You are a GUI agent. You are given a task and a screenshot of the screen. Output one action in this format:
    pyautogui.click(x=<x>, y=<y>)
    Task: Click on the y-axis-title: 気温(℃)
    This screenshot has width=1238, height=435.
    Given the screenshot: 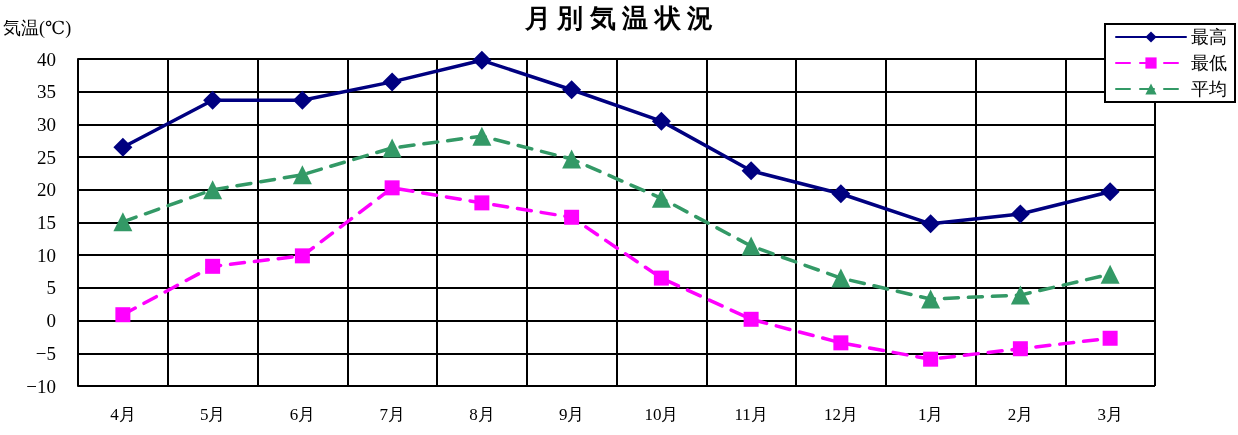 What is the action you would take?
    pyautogui.click(x=37, y=28)
    